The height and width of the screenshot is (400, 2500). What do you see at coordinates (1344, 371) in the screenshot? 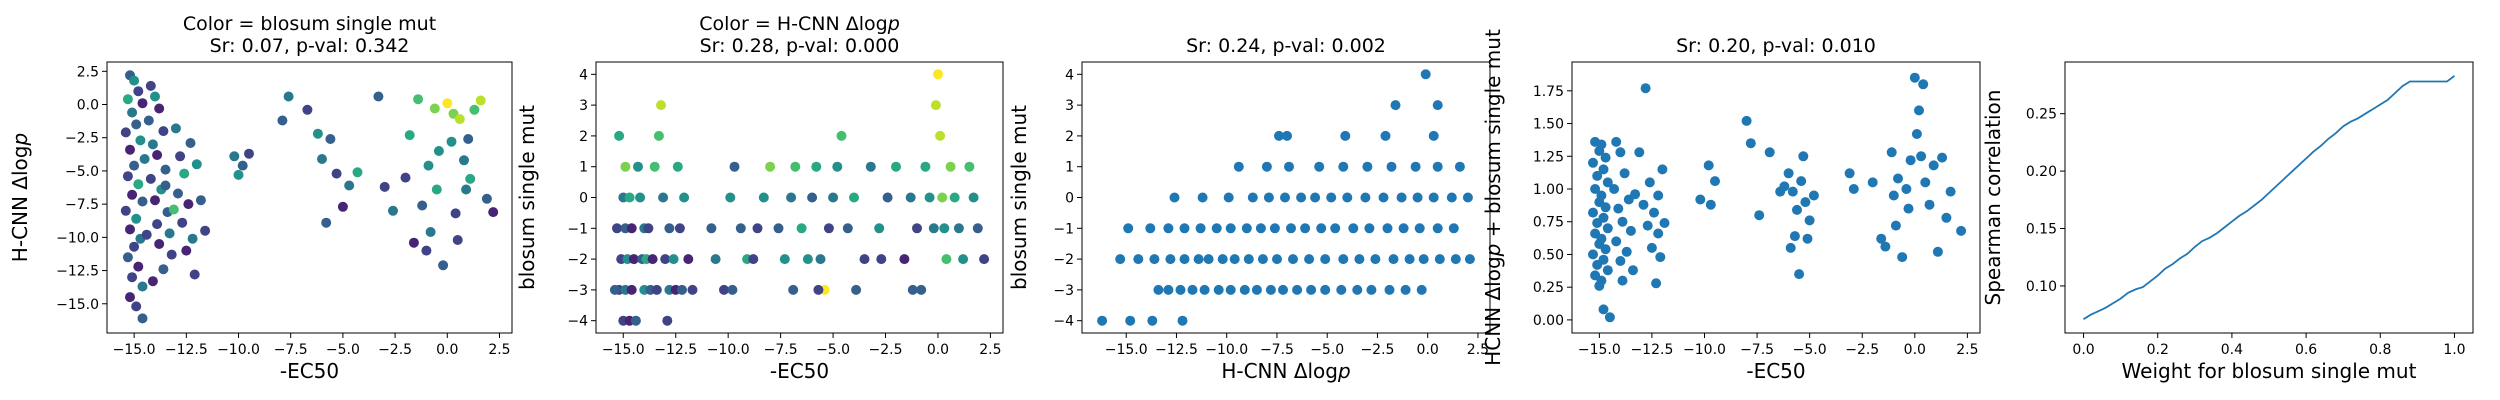
I see `x-label-italic-text: p` at bounding box center [1344, 371].